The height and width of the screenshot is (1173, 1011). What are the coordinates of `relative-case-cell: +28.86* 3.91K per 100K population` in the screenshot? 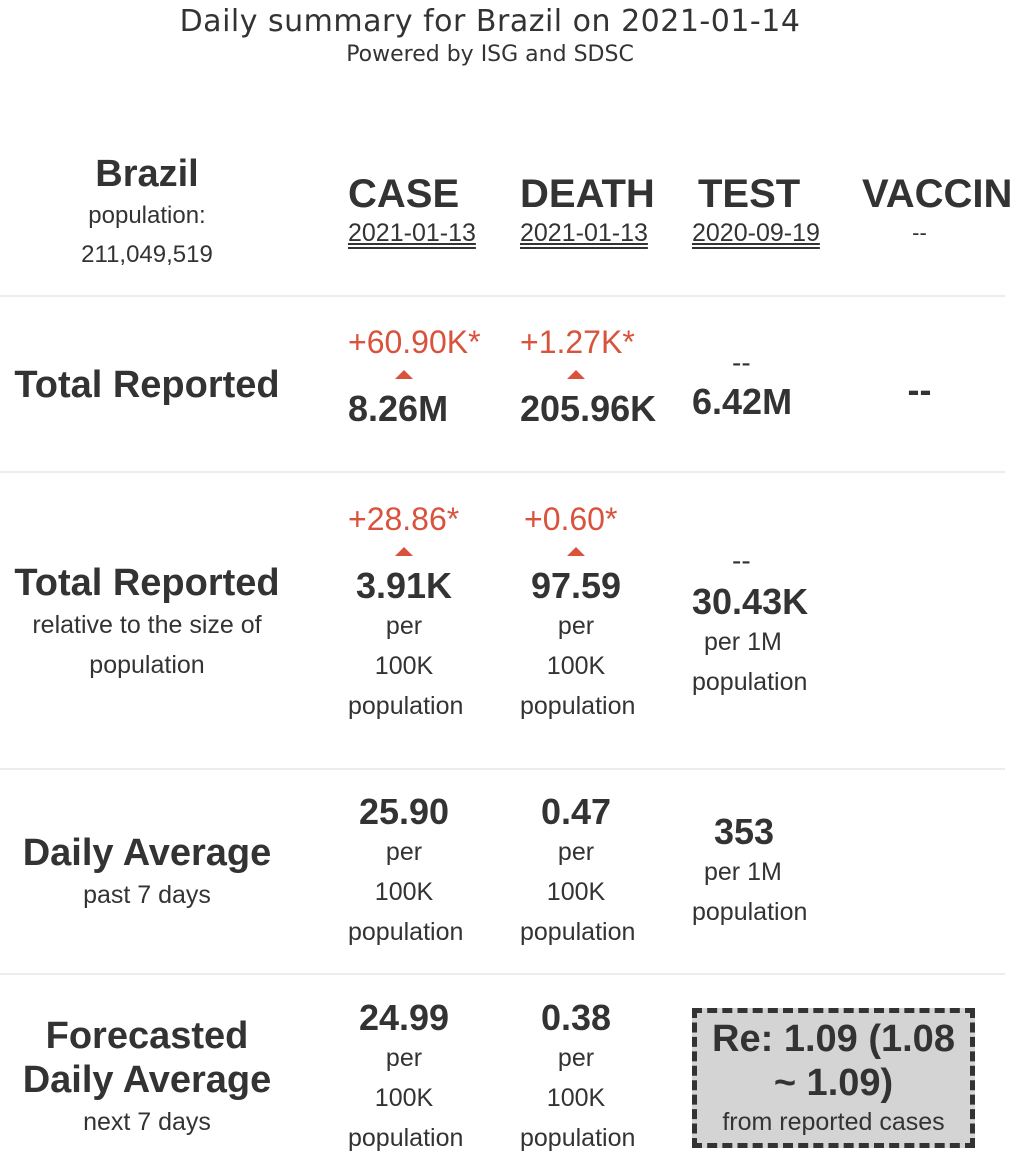 It's located at (413, 613).